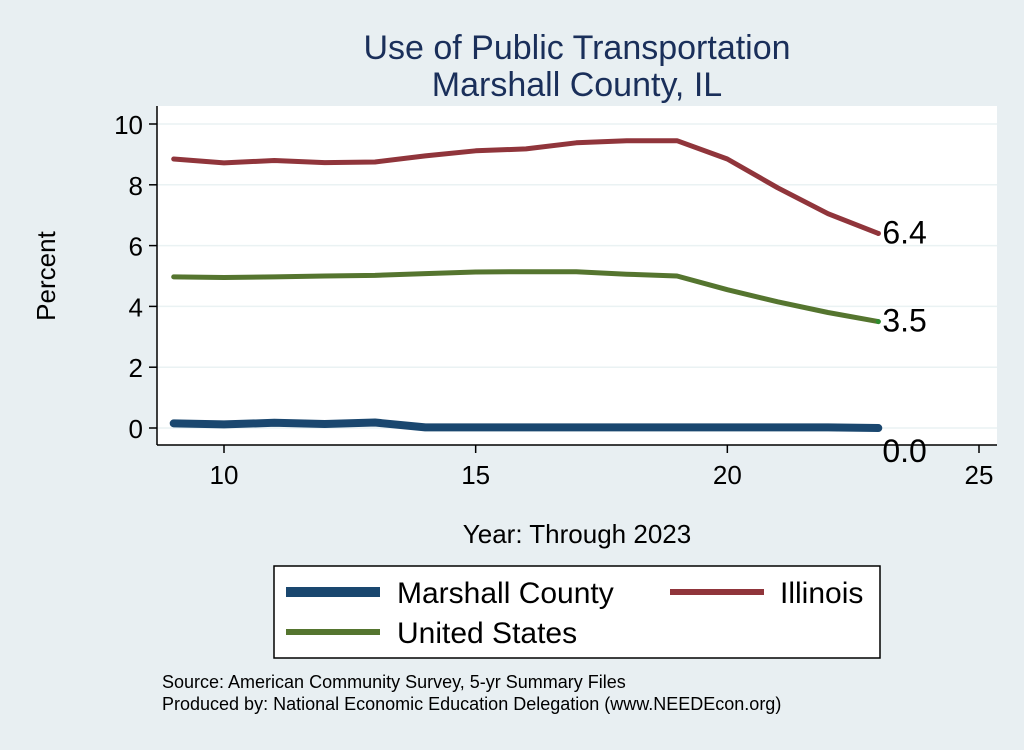  What do you see at coordinates (136, 429) in the screenshot?
I see `y-tick-label: 0` at bounding box center [136, 429].